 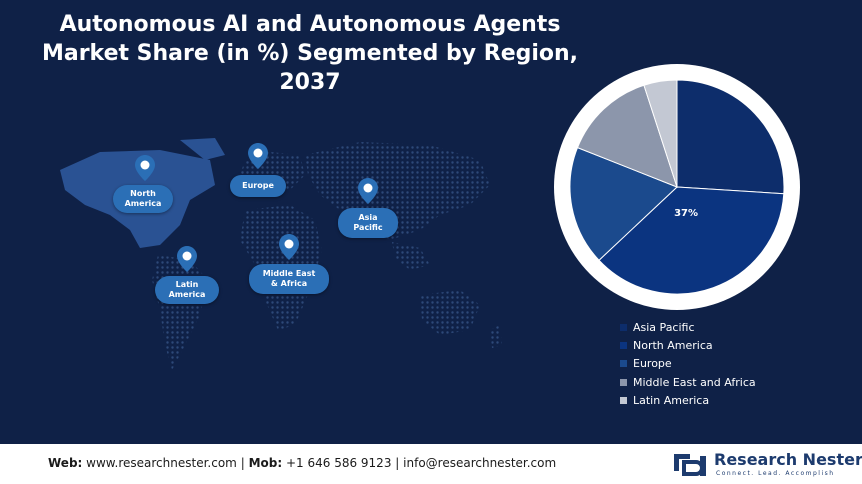 I want to click on pie-chart: 37%, so click(x=677, y=187).